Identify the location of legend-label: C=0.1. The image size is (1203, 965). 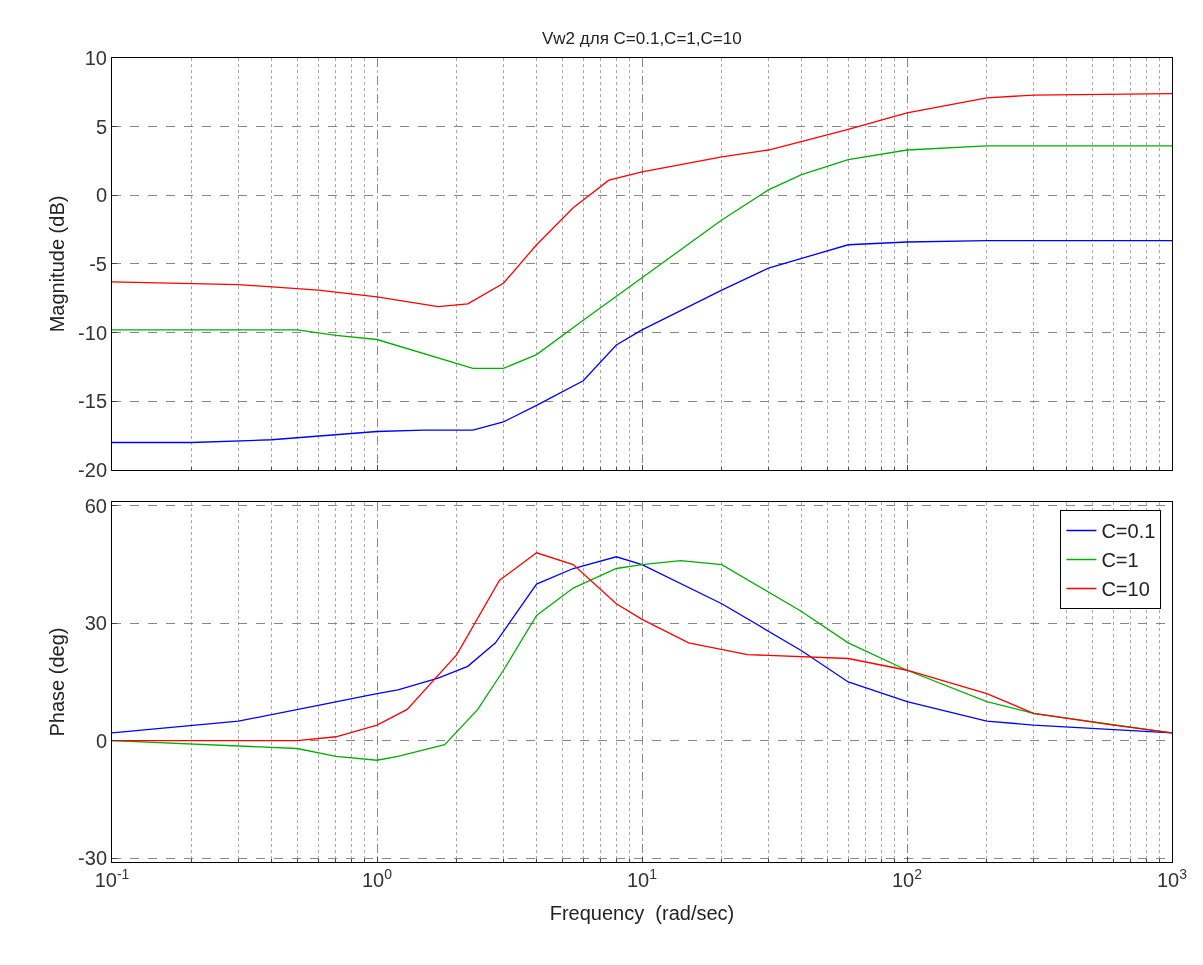
(1128, 531).